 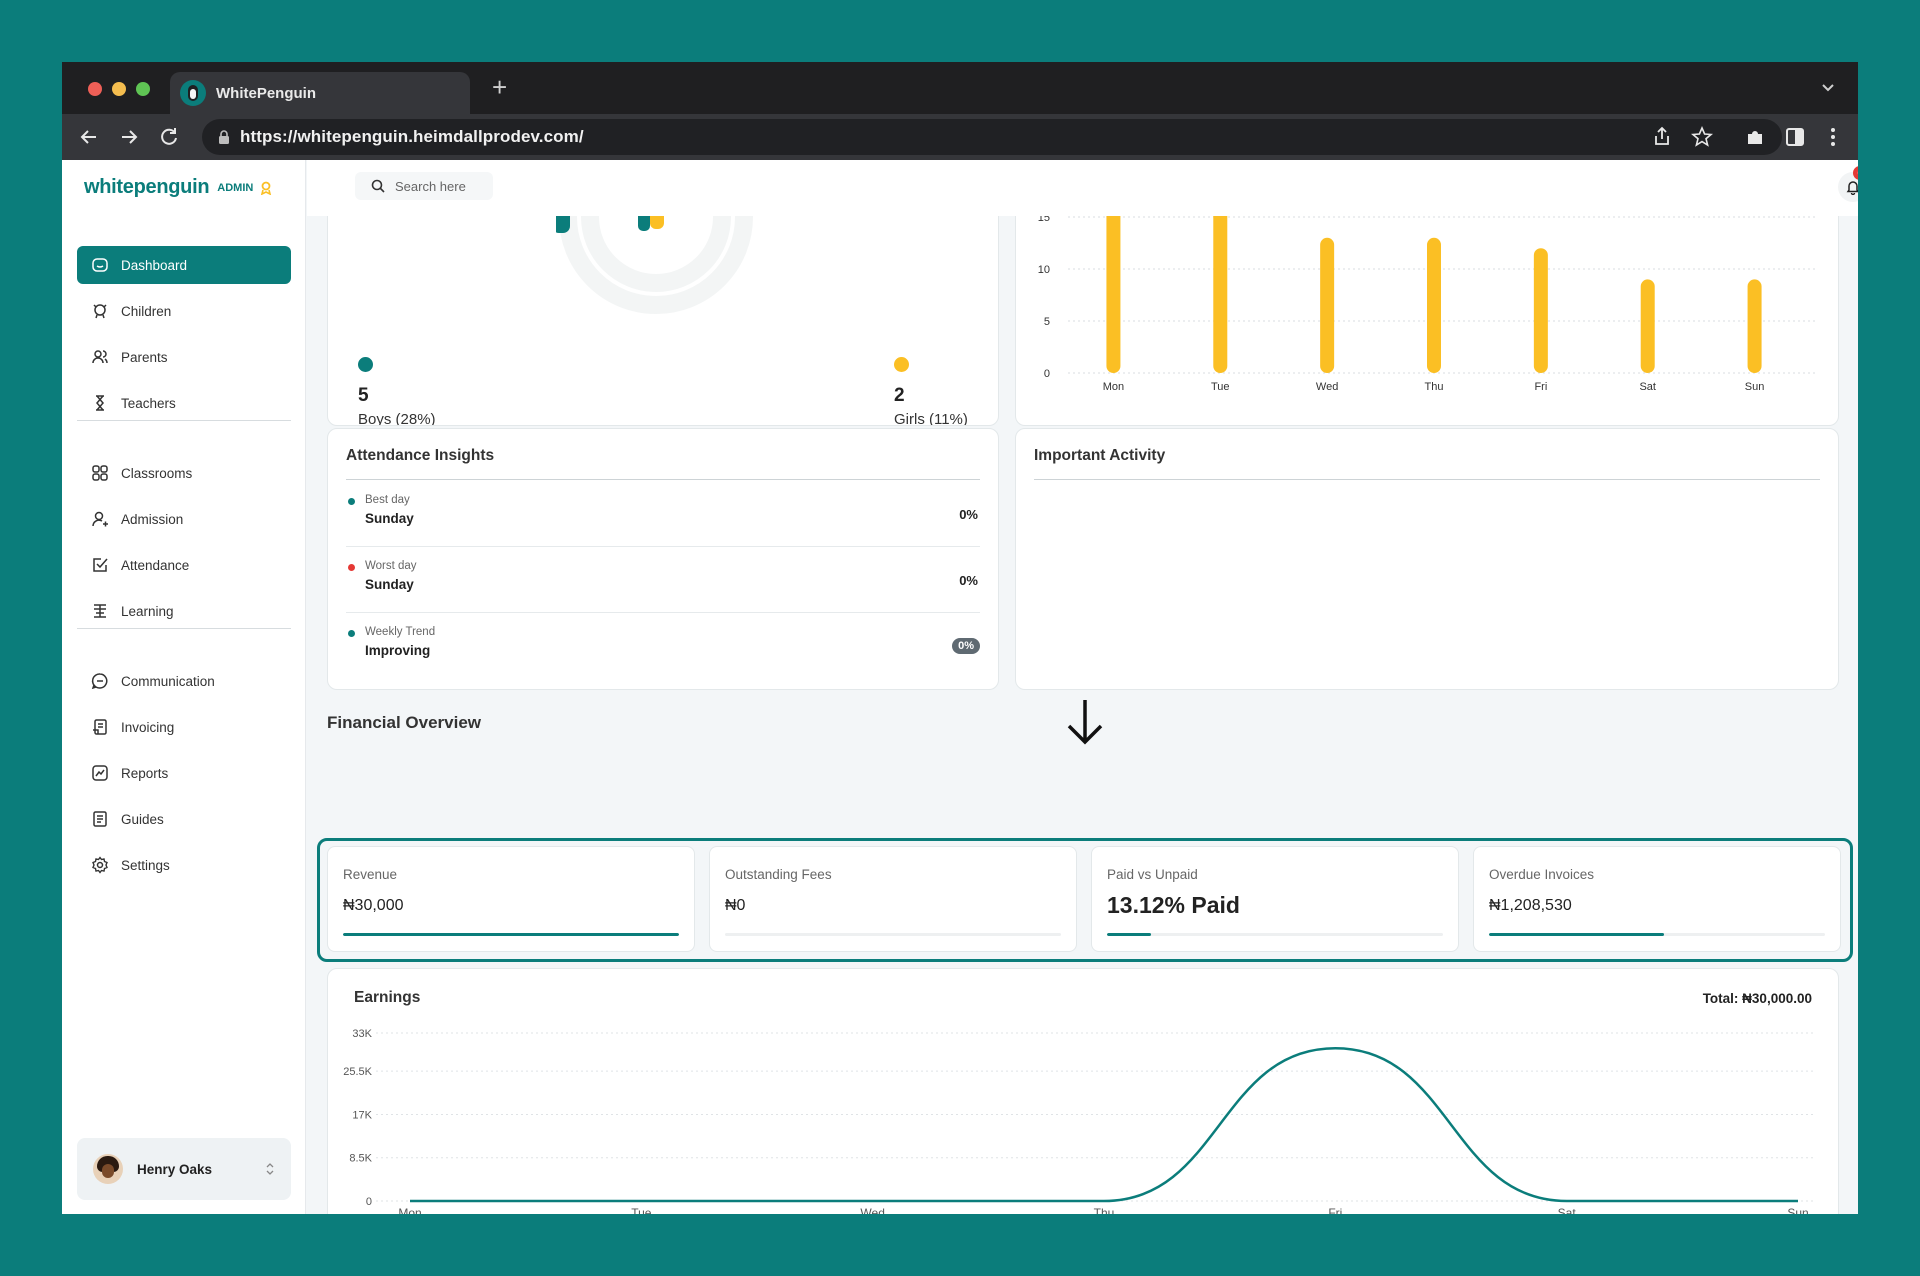 I want to click on y-tick-label: 10, so click(x=1044, y=270).